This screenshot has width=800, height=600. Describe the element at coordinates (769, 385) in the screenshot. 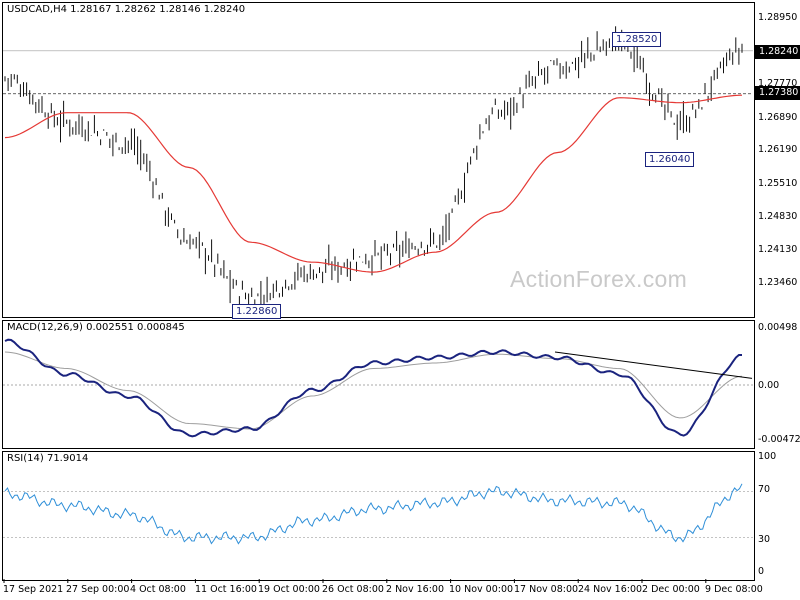

I see `macd-tick: 0.00` at that location.